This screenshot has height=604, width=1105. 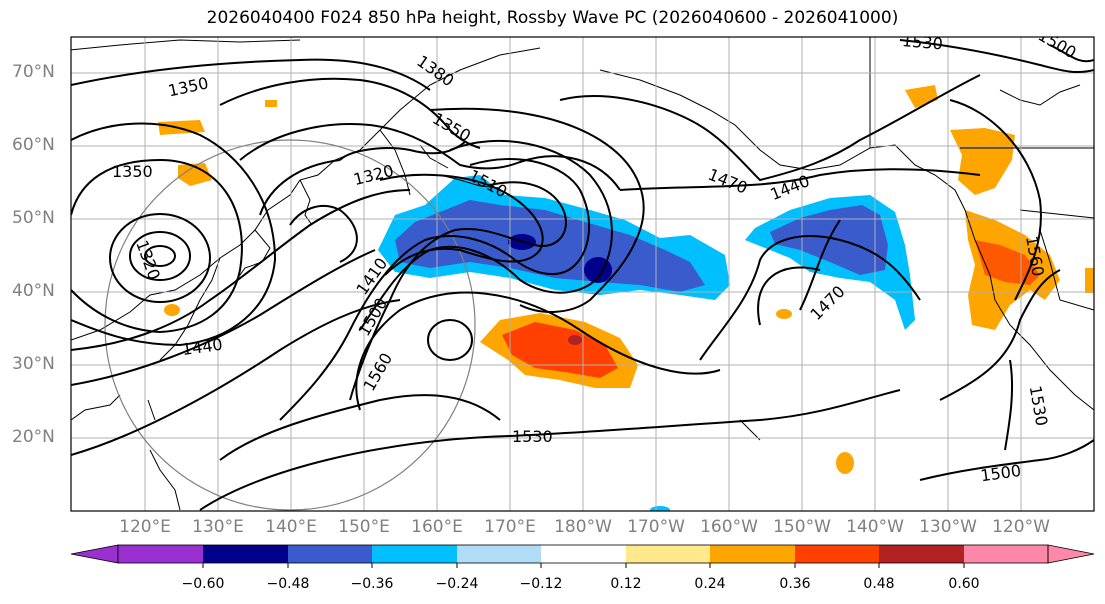 What do you see at coordinates (729, 527) in the screenshot?
I see `lon-label: 160°W` at bounding box center [729, 527].